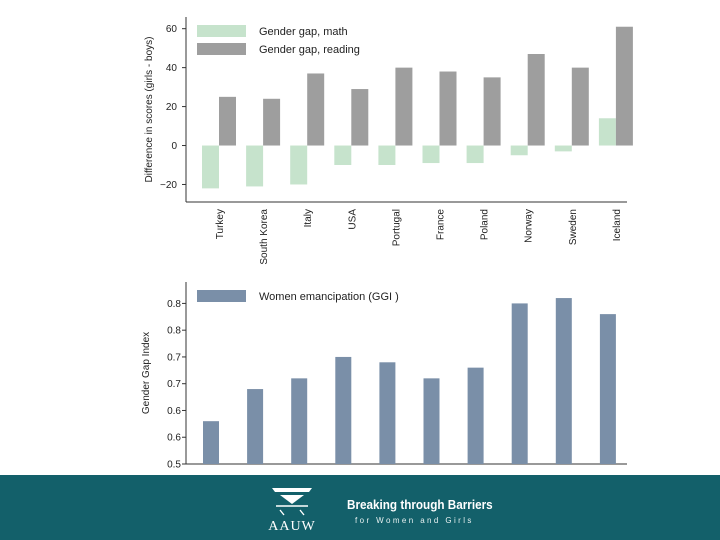 The width and height of the screenshot is (720, 540). I want to click on y-tick-label: 60, so click(172, 29).